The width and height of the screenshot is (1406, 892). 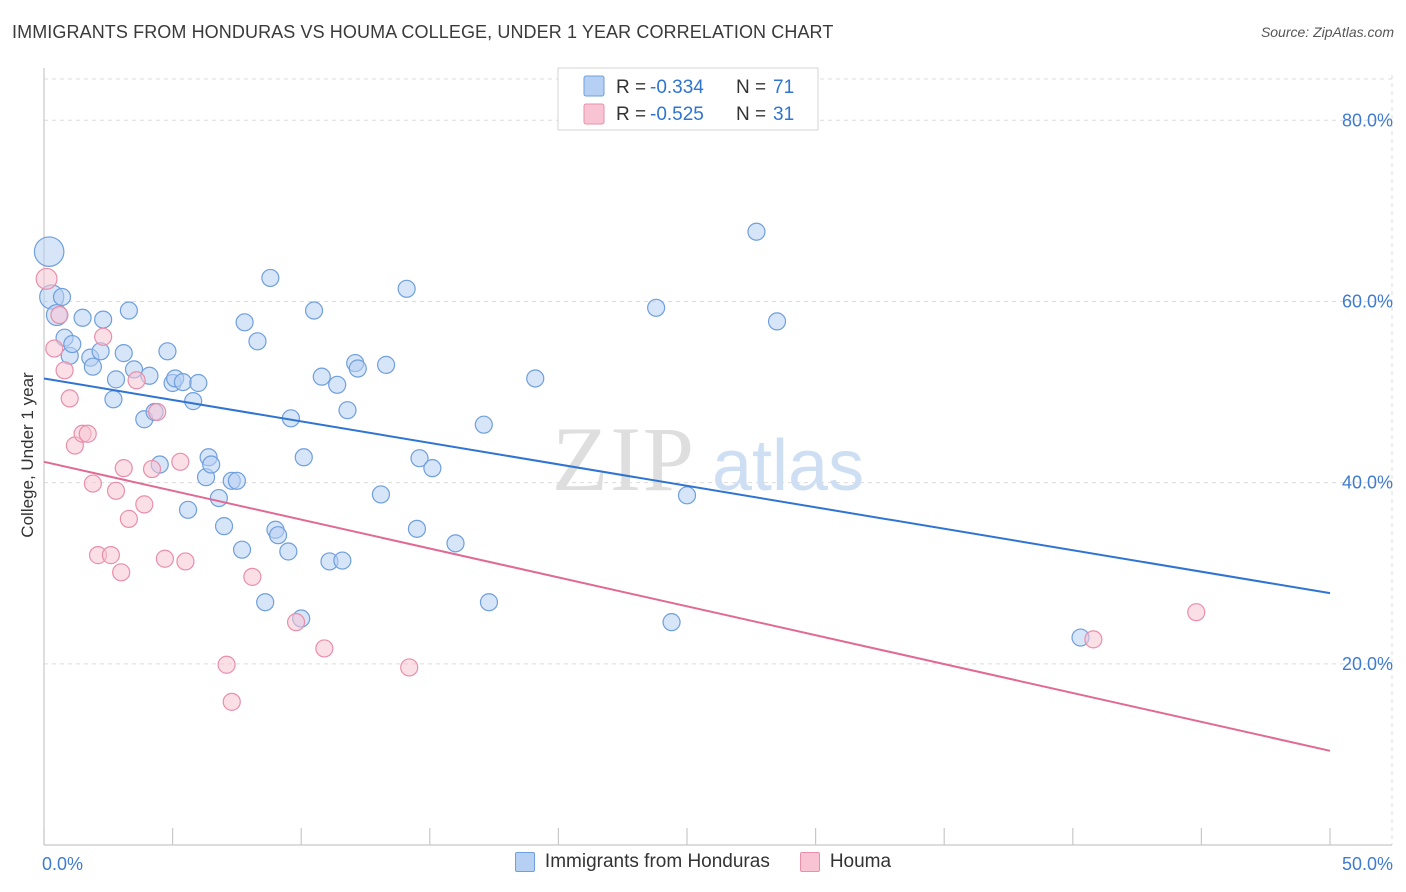 What do you see at coordinates (594, 114) in the screenshot?
I see `legend-swatch-pink` at bounding box center [594, 114].